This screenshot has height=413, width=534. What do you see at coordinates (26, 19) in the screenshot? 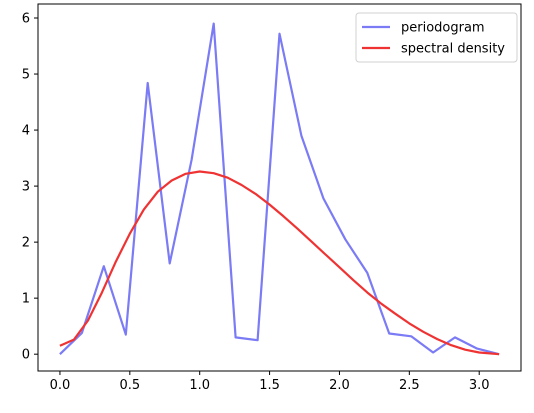
I see `y-tick-label: 6` at bounding box center [26, 19].